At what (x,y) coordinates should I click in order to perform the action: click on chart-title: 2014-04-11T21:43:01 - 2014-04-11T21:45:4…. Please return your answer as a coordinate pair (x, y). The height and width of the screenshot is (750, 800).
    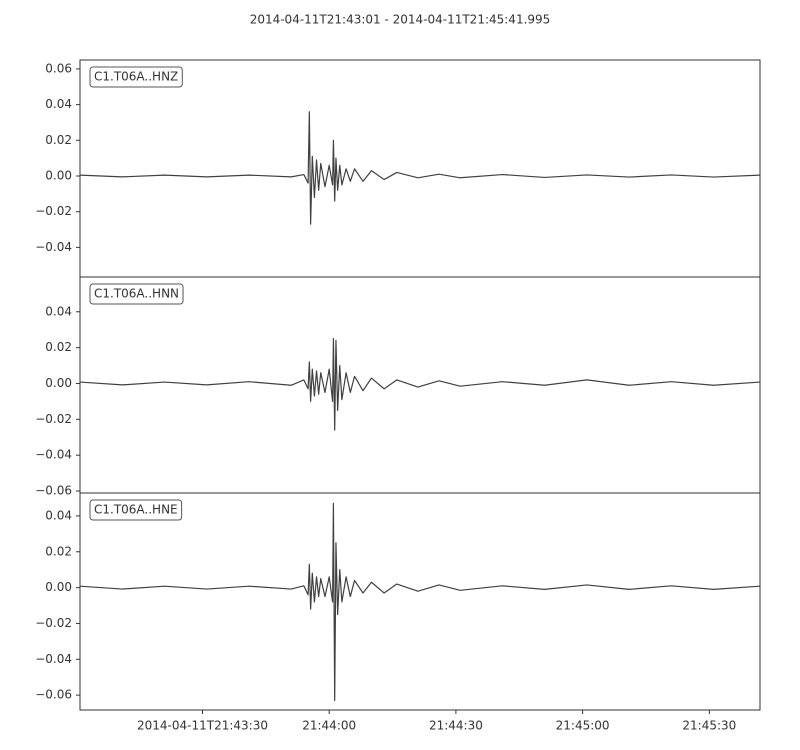
    Looking at the image, I should click on (400, 20).